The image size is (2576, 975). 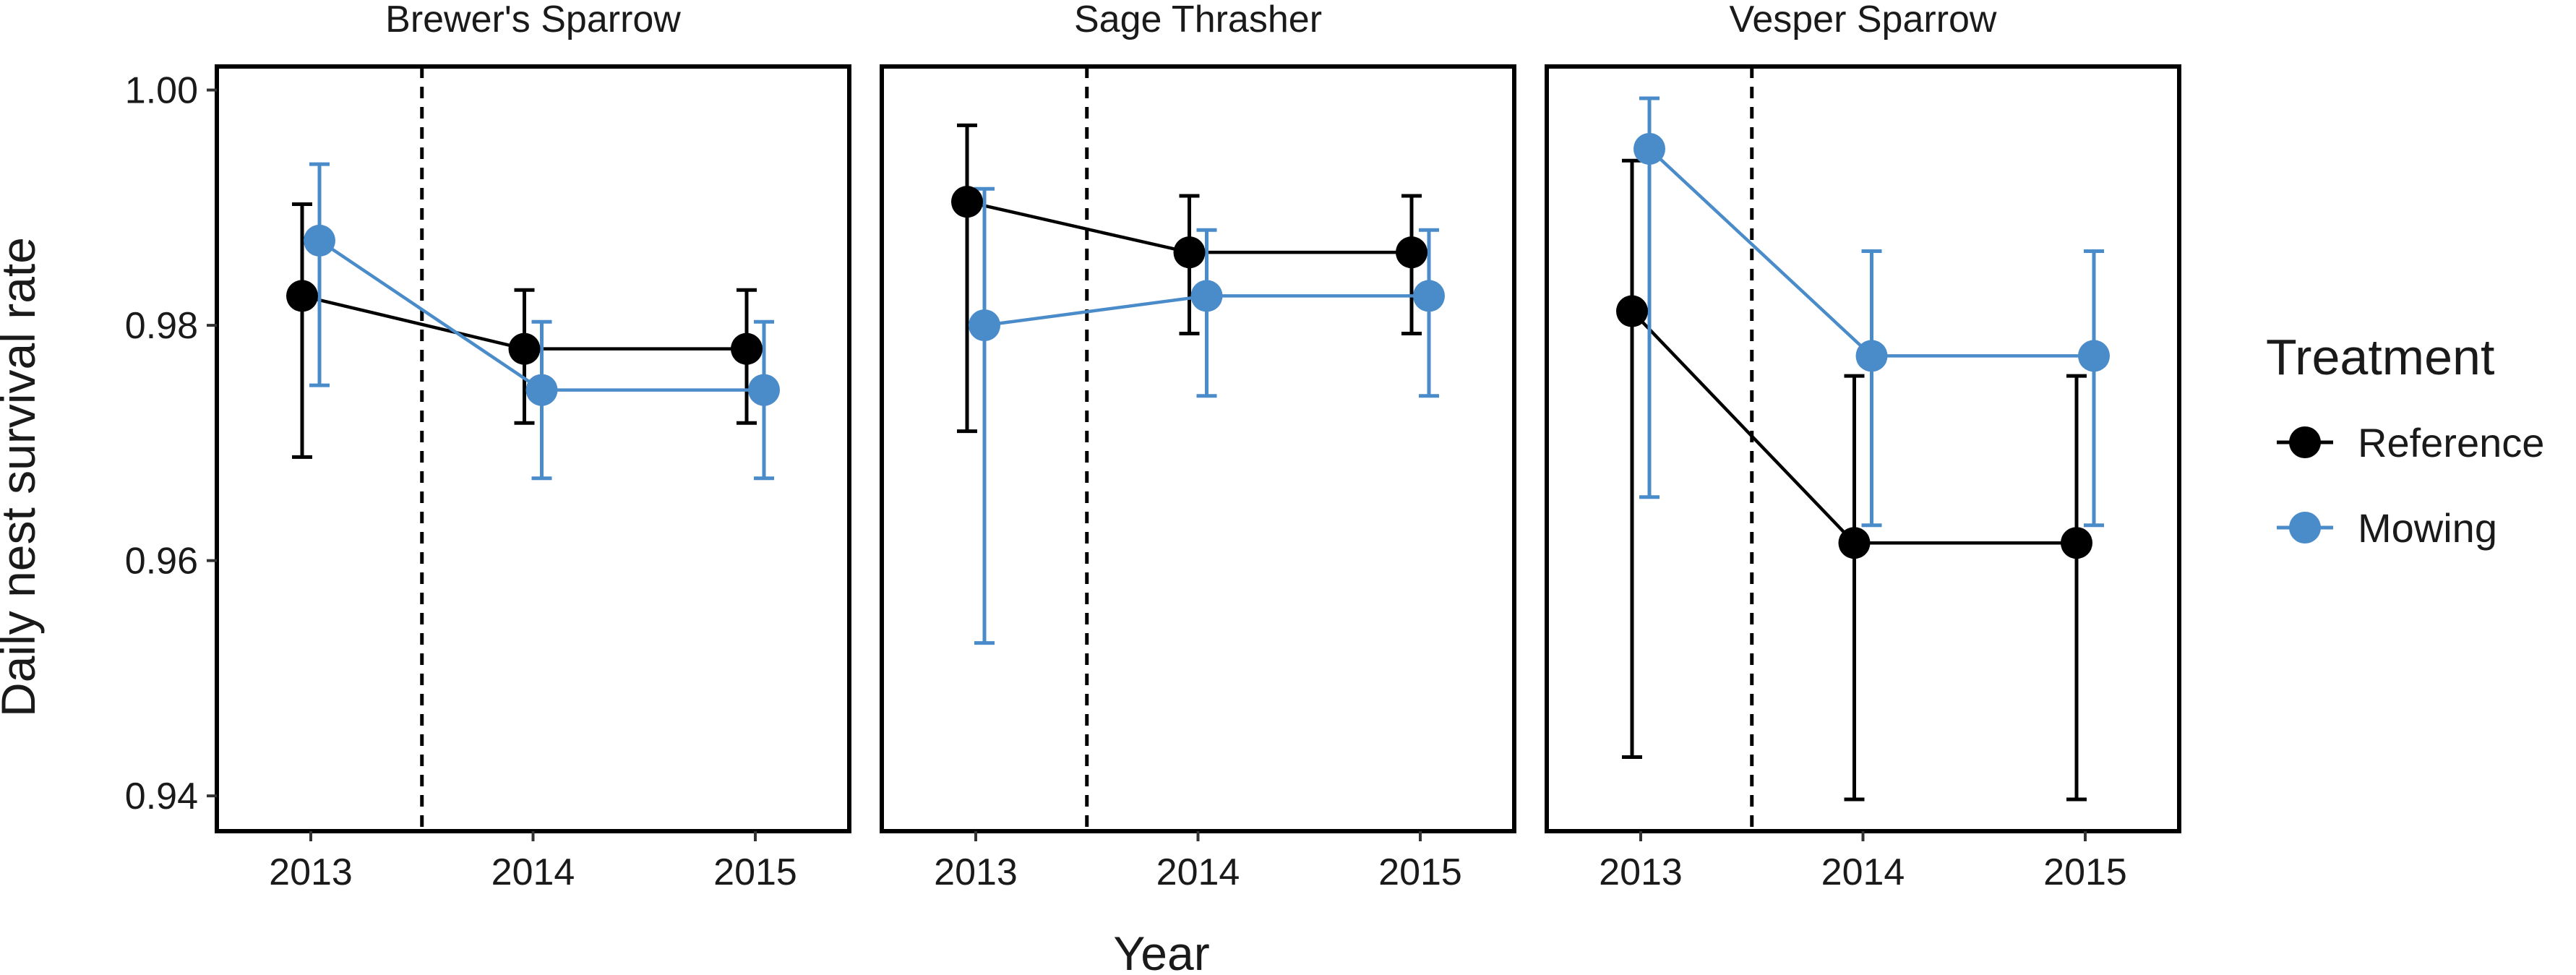 What do you see at coordinates (2428, 528) in the screenshot?
I see `legend-label: Mowing` at bounding box center [2428, 528].